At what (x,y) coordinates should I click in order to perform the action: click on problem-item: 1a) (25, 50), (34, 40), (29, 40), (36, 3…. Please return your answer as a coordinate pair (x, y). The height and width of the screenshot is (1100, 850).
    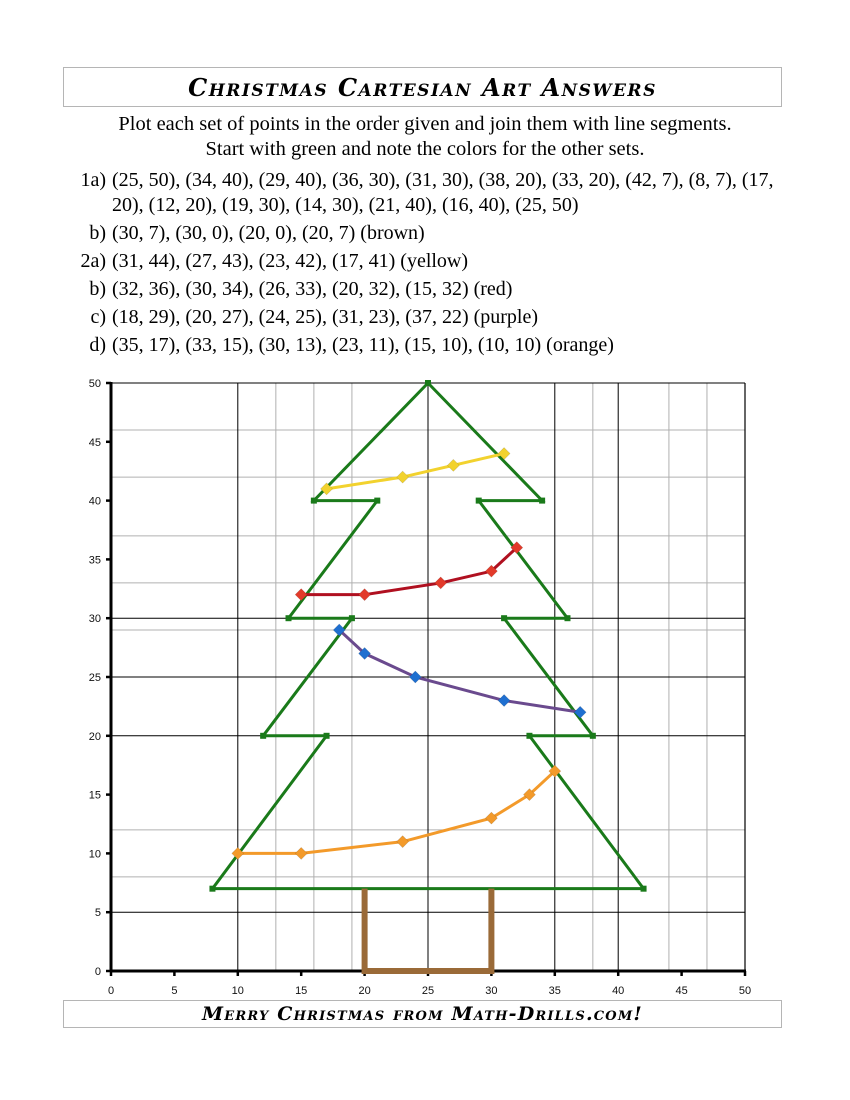
    Looking at the image, I should click on (430, 193).